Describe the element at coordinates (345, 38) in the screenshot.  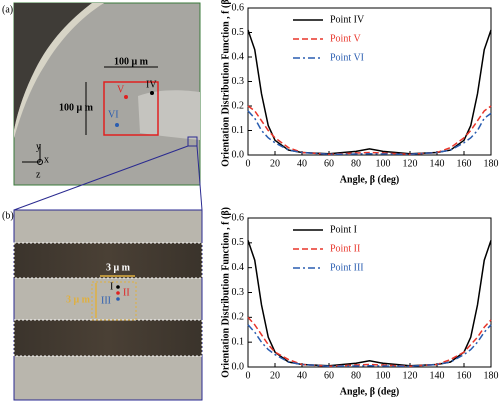
I see `legend-label: Point V` at that location.